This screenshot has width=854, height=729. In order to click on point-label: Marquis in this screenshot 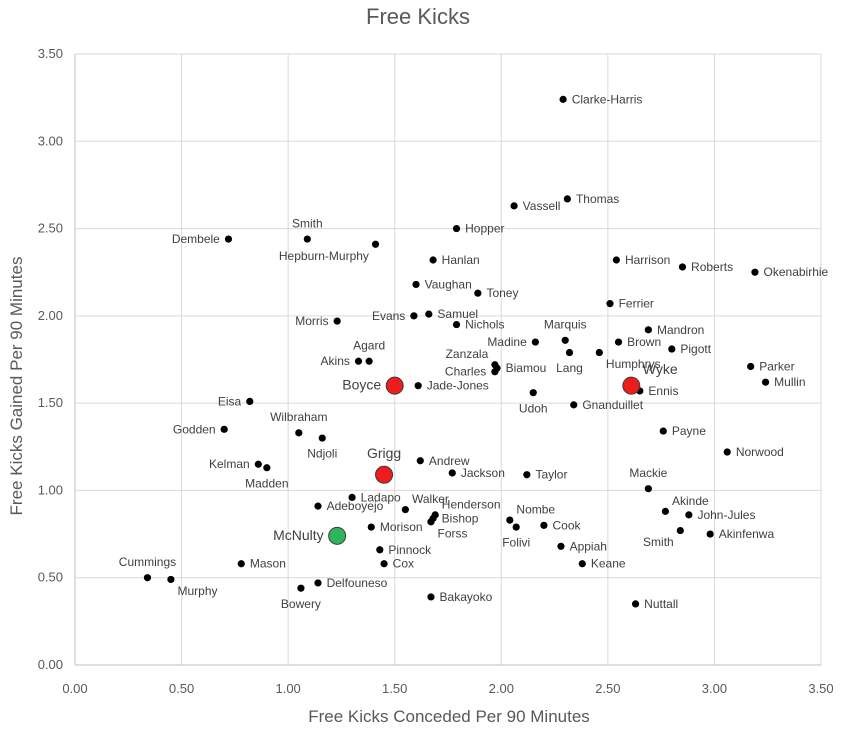, I will do `click(565, 325)`.